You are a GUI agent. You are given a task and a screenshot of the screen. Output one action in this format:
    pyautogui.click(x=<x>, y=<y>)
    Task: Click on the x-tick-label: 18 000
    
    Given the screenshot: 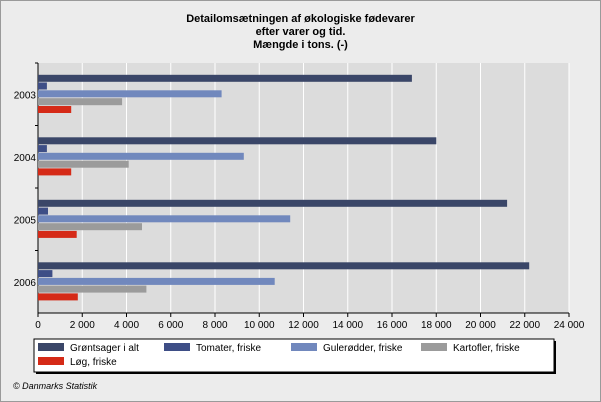 What is the action you would take?
    pyautogui.click(x=436, y=325)
    